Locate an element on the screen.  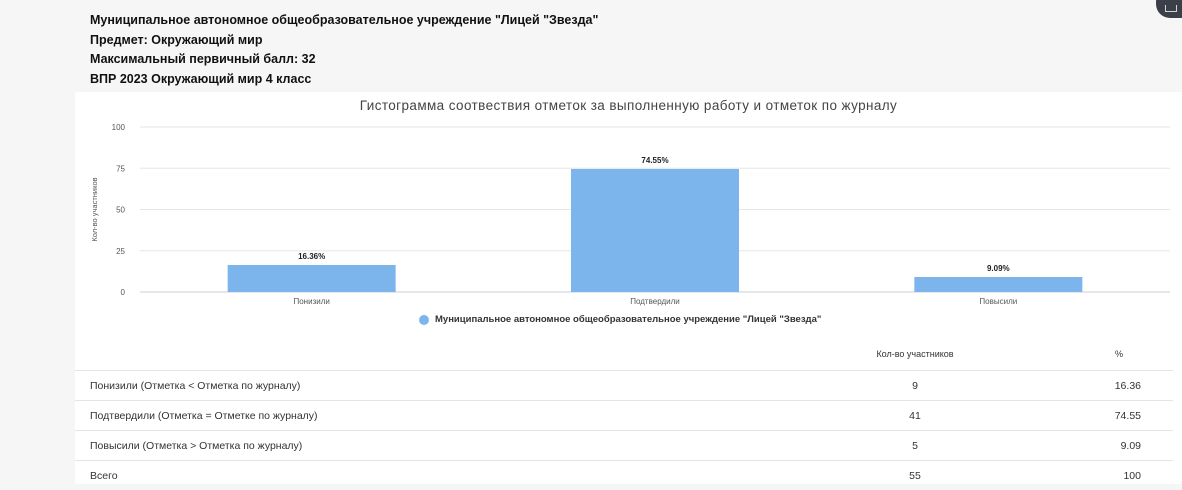
row-label: Понизили (Отметка < Отметка по журналу) is located at coordinates (420, 386).